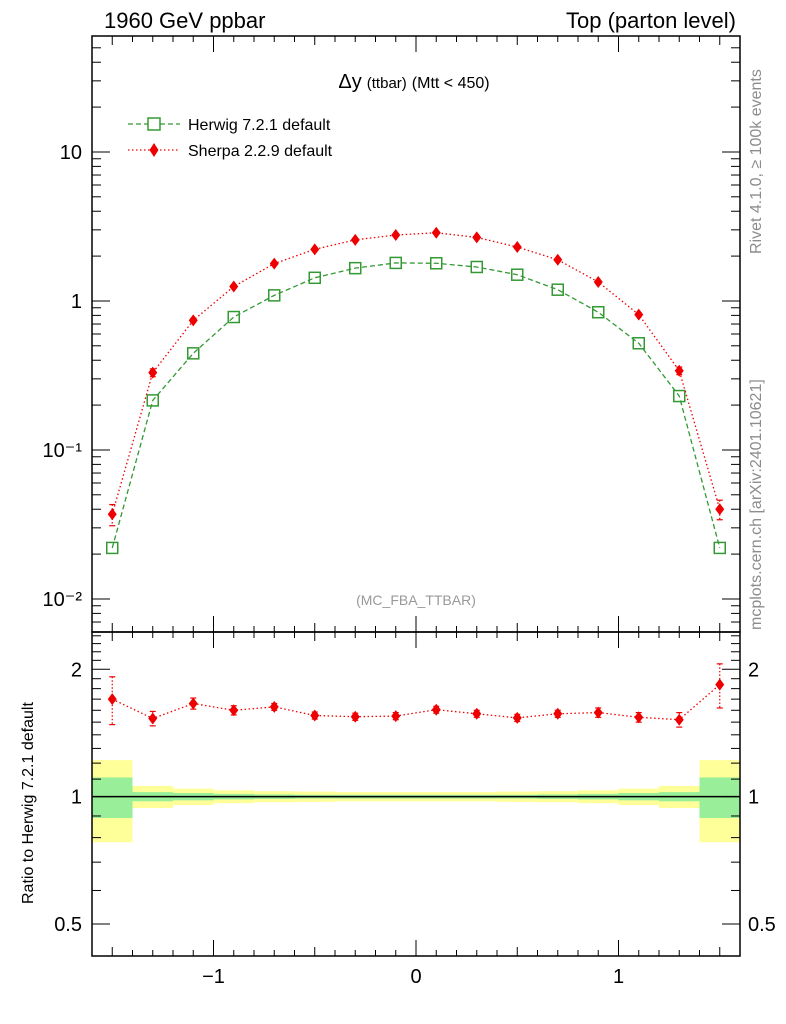 The image size is (786, 1024). Describe the element at coordinates (260, 151) in the screenshot. I see `legend-label-sherpa: Sherpa 2.2.9 default` at that location.